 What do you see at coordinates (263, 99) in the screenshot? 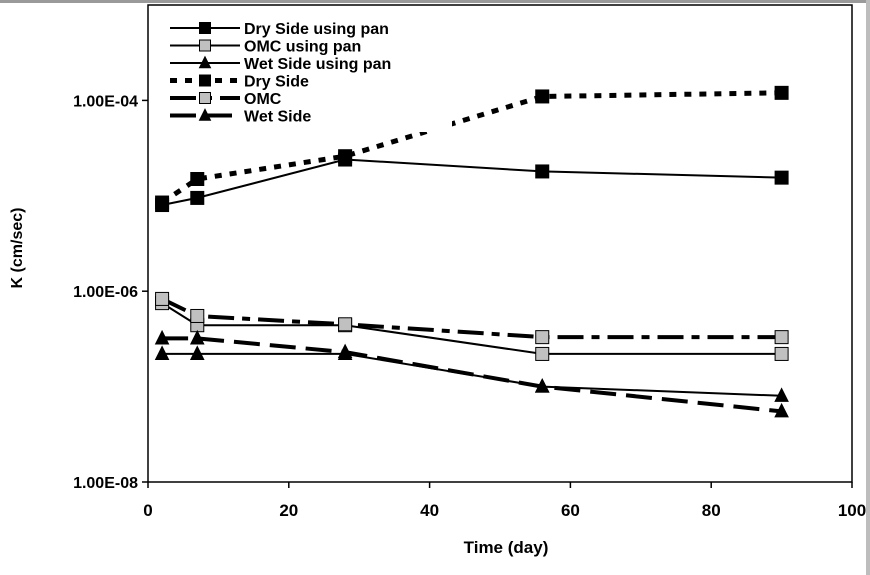
I see `legend-label: OMC` at bounding box center [263, 99].